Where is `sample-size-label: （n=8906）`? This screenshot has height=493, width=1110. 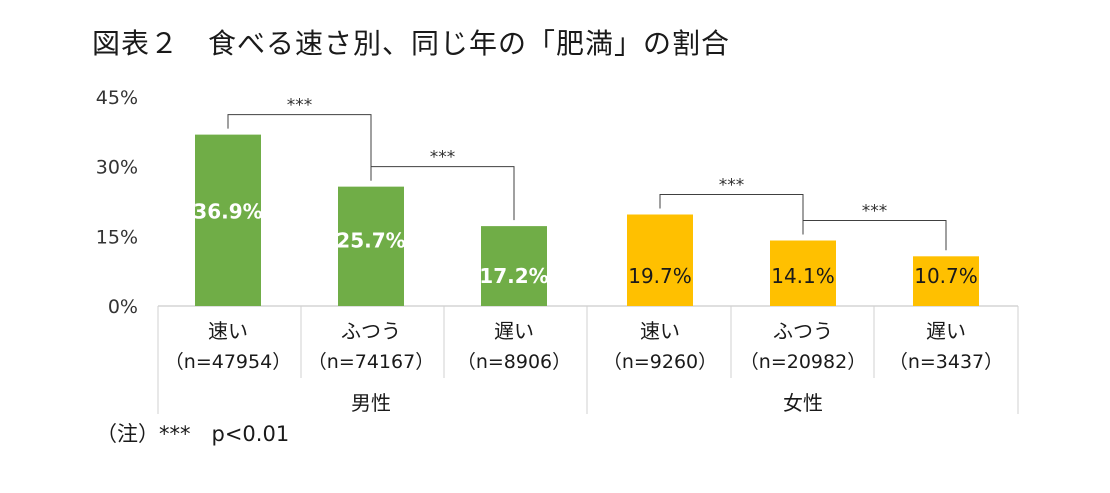 sample-size-label: （n=8906） is located at coordinates (514, 362).